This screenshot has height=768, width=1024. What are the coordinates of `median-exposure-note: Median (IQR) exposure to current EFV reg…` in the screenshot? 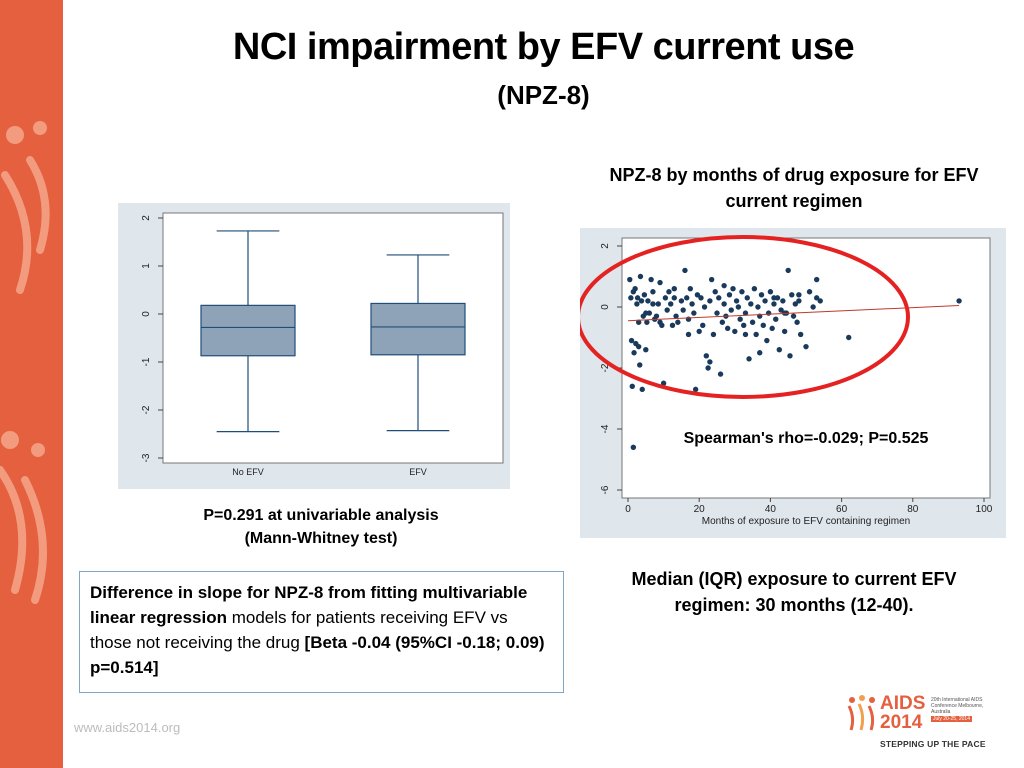 It's located at (794, 592).